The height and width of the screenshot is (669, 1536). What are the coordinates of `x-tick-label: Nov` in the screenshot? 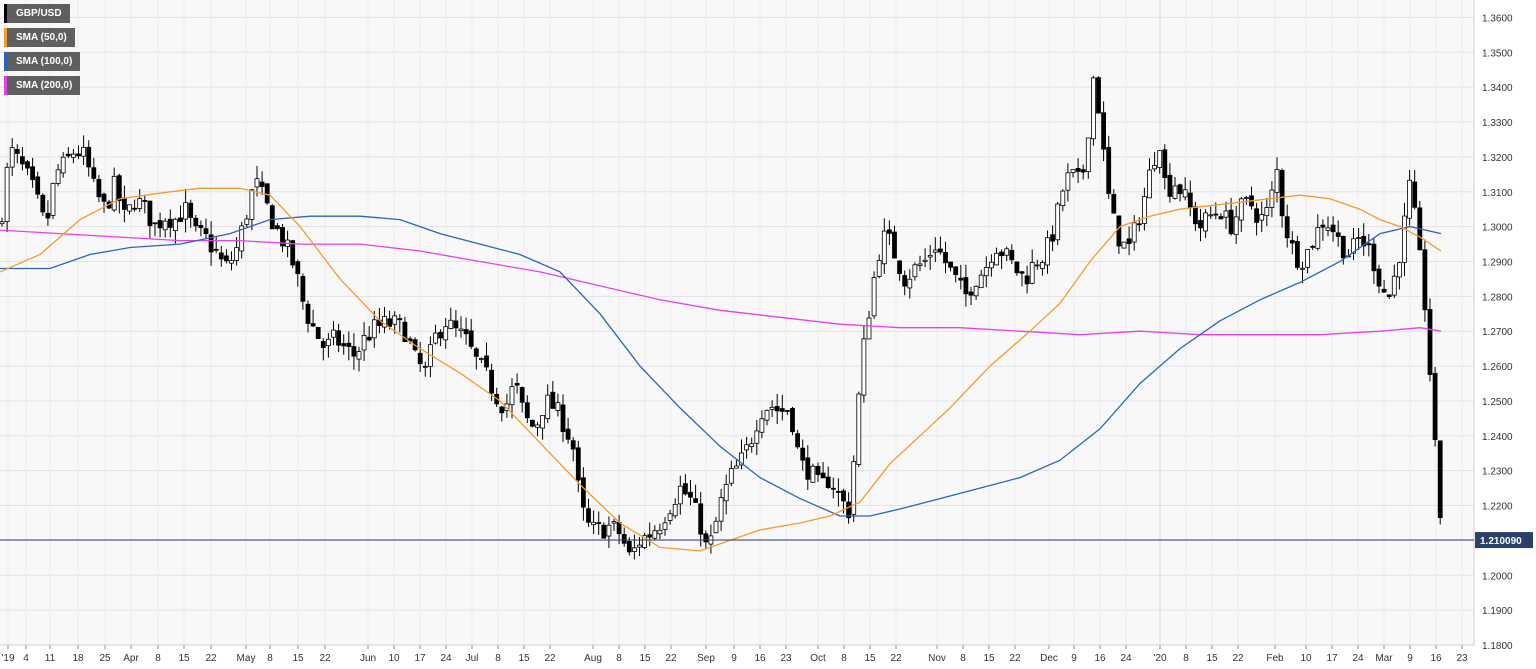 It's located at (937, 658).